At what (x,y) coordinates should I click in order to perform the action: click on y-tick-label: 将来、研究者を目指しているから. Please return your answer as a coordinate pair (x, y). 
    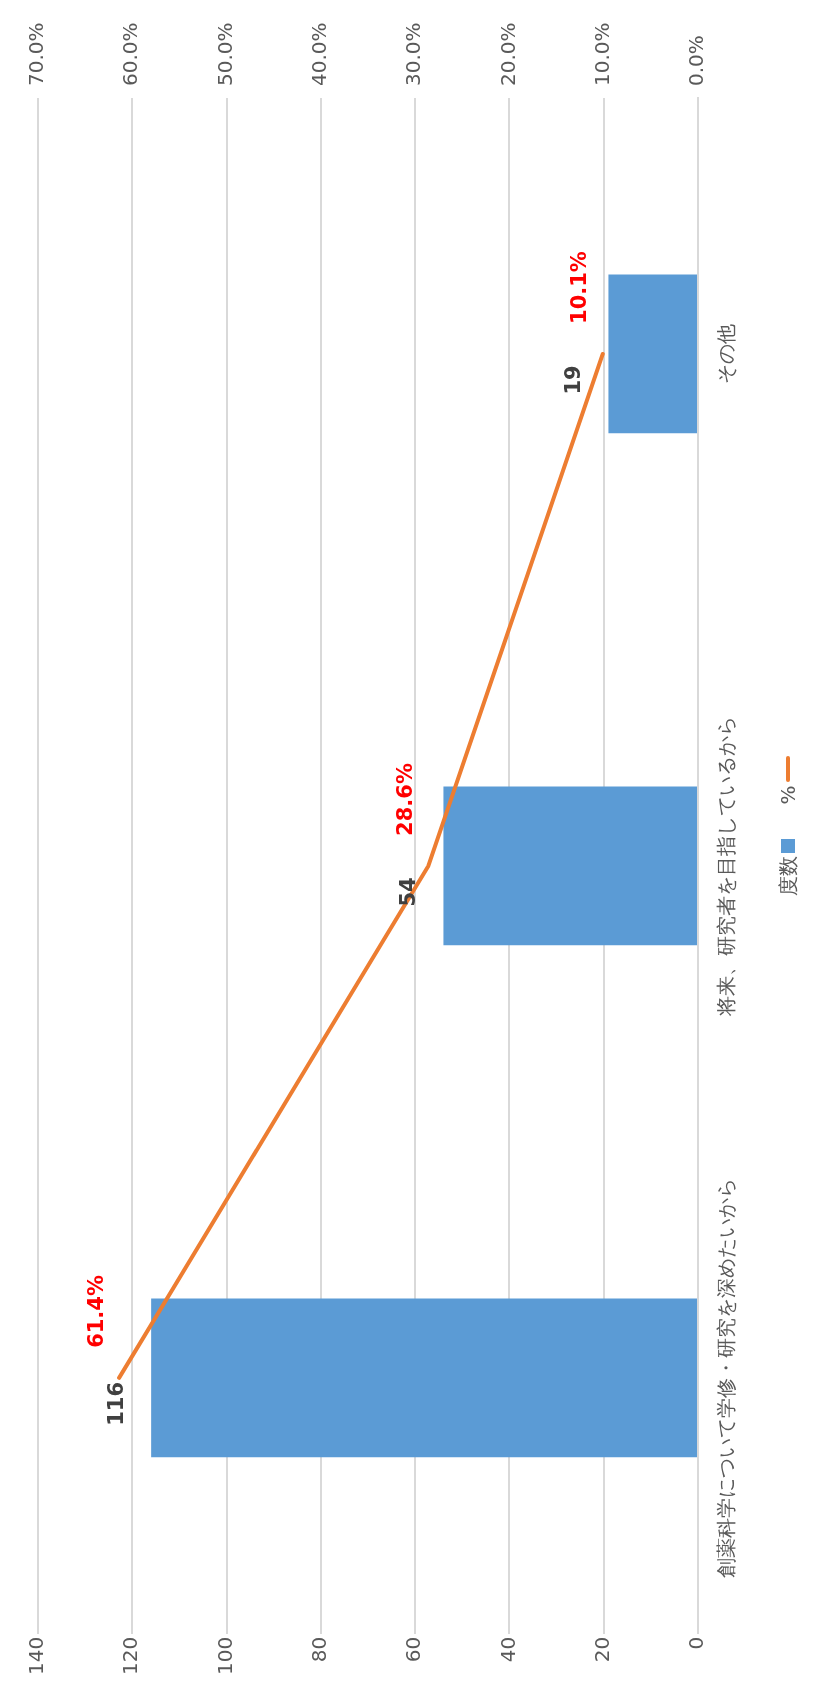
    Looking at the image, I should click on (726, 866).